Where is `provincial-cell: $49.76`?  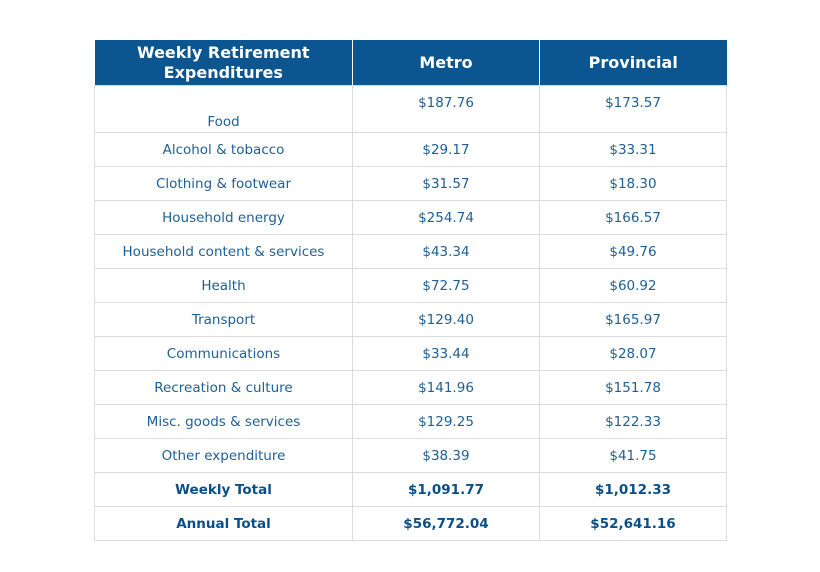 provincial-cell: $49.76 is located at coordinates (633, 251).